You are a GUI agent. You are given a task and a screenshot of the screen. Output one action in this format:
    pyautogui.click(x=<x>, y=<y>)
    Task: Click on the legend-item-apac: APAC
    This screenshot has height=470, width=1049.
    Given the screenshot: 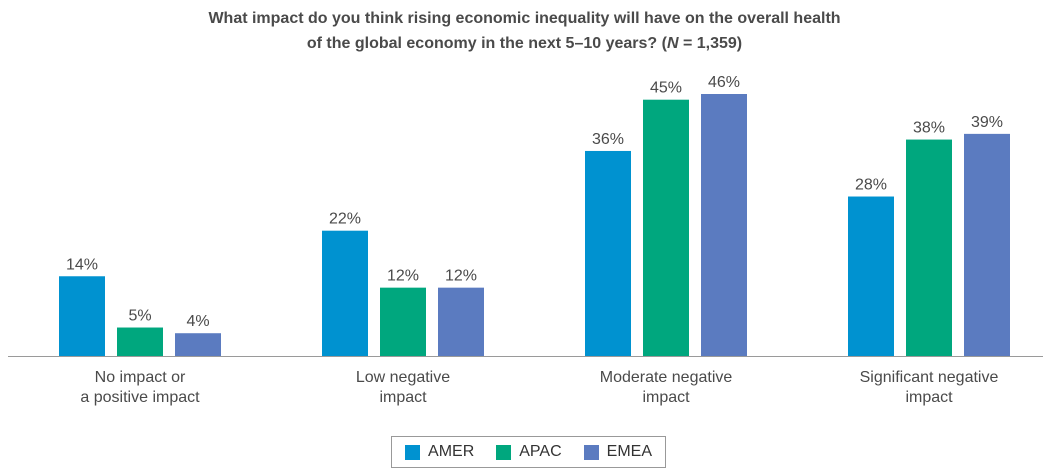 What is the action you would take?
    pyautogui.click(x=529, y=452)
    